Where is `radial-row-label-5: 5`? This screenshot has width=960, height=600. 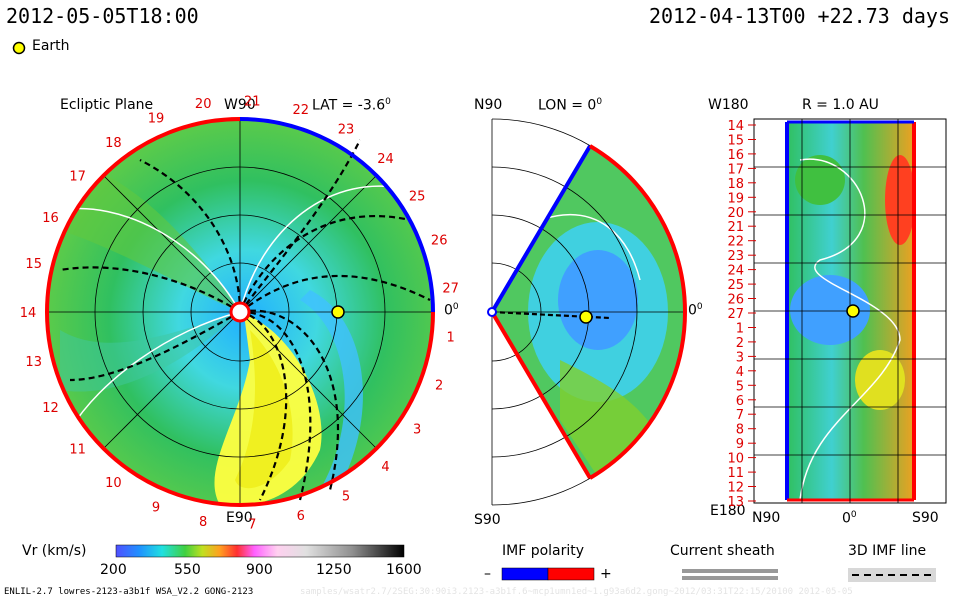 radial-row-label-5: 5 is located at coordinates (740, 386).